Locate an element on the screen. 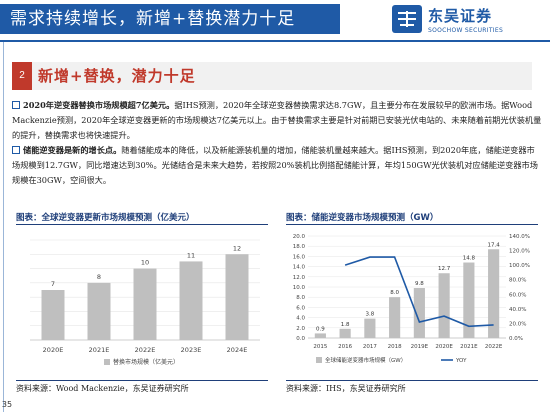 This screenshot has height=412, width=550. y-tick-label-left: 10.0 is located at coordinates (299, 288).